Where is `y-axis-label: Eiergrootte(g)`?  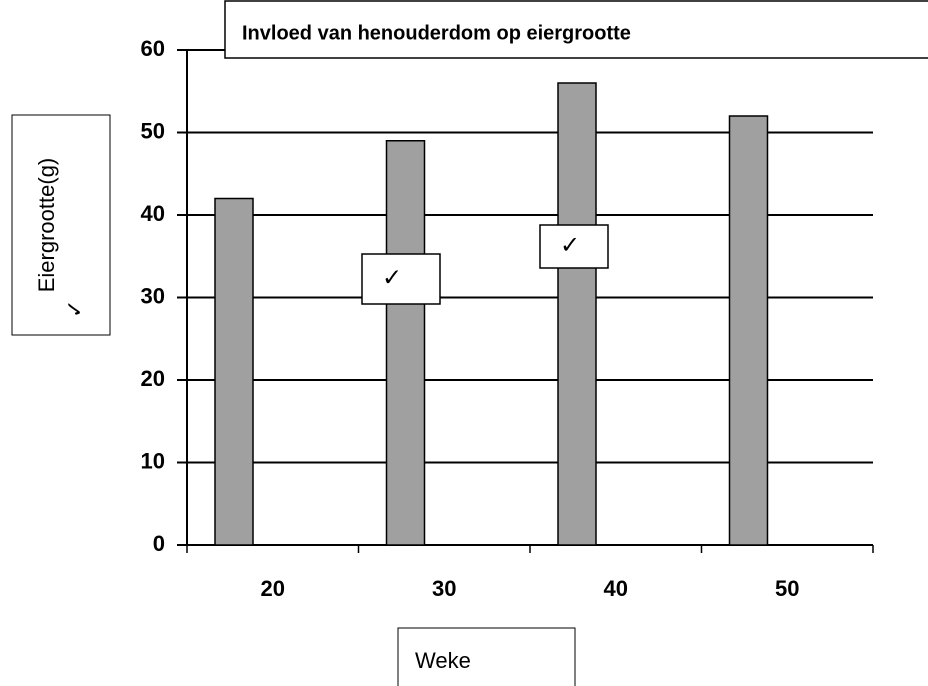 y-axis-label: Eiergrootte(g) is located at coordinates (46, 225).